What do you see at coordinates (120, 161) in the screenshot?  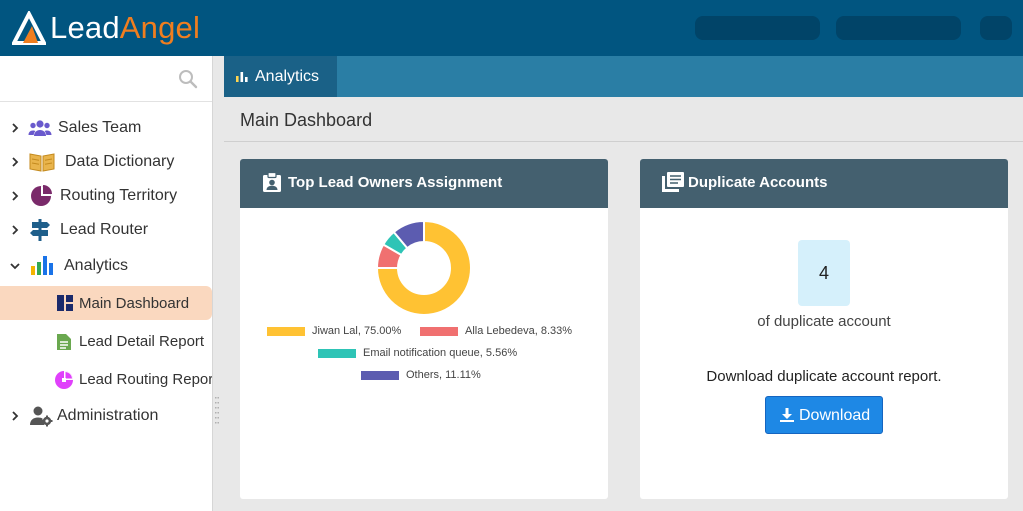 I see `sidebar-item-label: Data Dictionary` at bounding box center [120, 161].